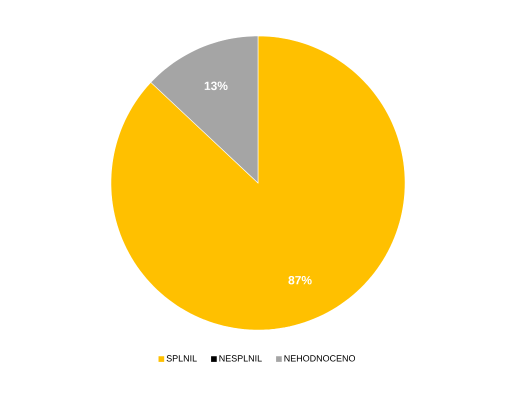 The width and height of the screenshot is (516, 408). Describe the element at coordinates (320, 358) in the screenshot. I see `legend-label: NEHODNOCENO` at that location.